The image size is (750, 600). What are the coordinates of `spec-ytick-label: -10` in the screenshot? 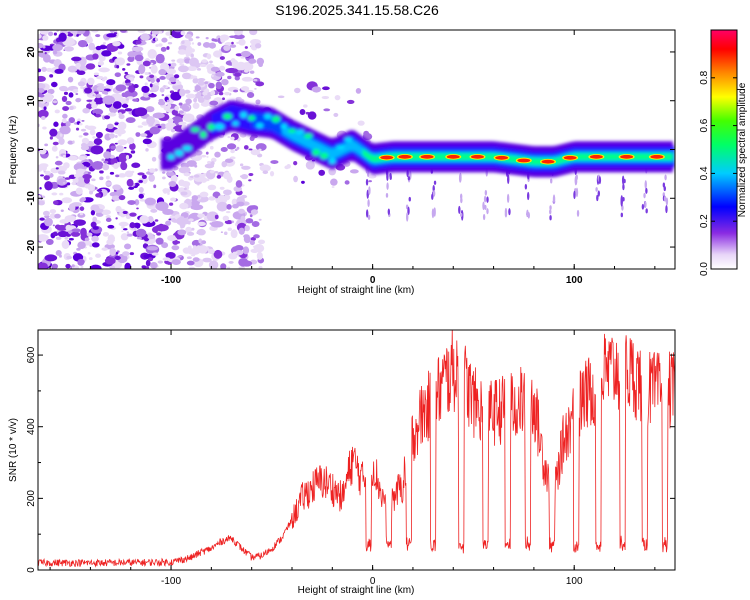 It's located at (31, 198).